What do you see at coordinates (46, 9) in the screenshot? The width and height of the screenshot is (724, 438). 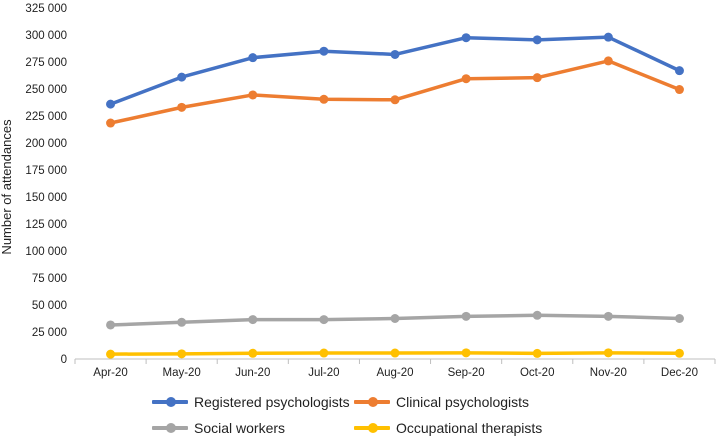 I see `y-tick-label: 325 000` at bounding box center [46, 9].